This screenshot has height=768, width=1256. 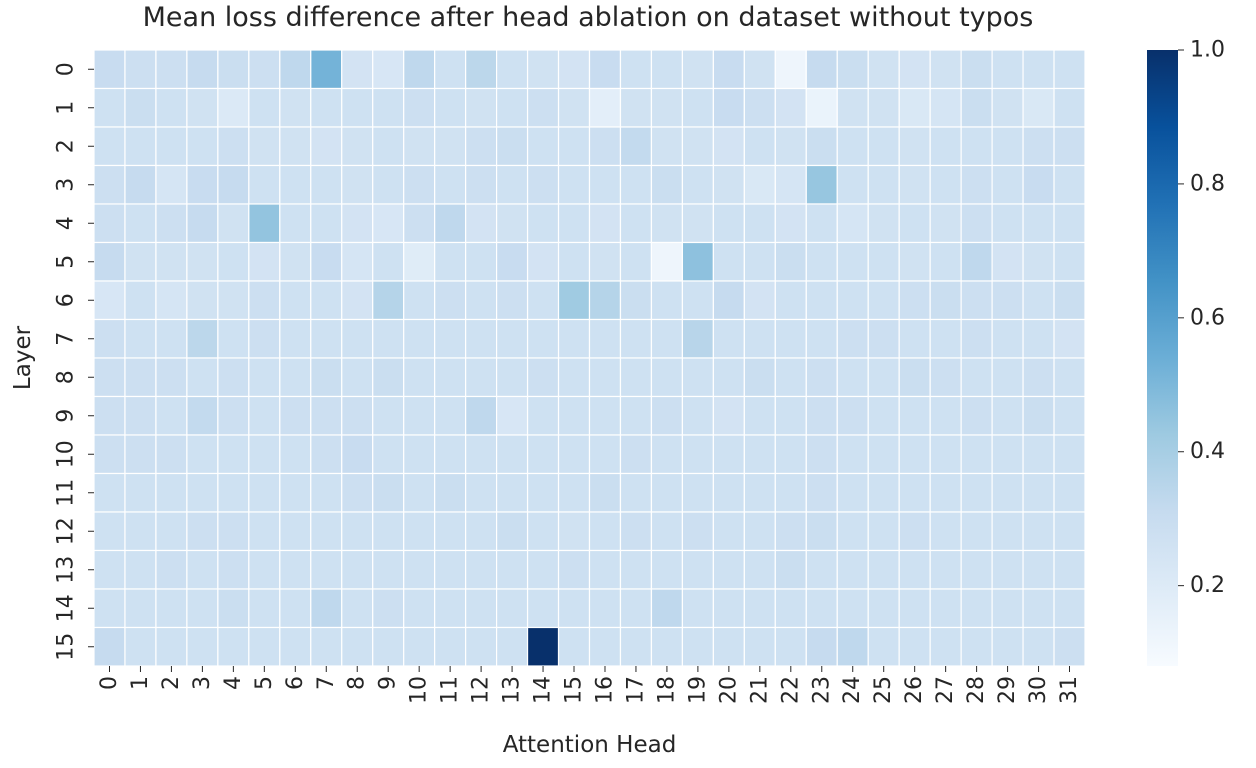 What do you see at coordinates (1069, 690) in the screenshot?
I see `x-tick-label: 31` at bounding box center [1069, 690].